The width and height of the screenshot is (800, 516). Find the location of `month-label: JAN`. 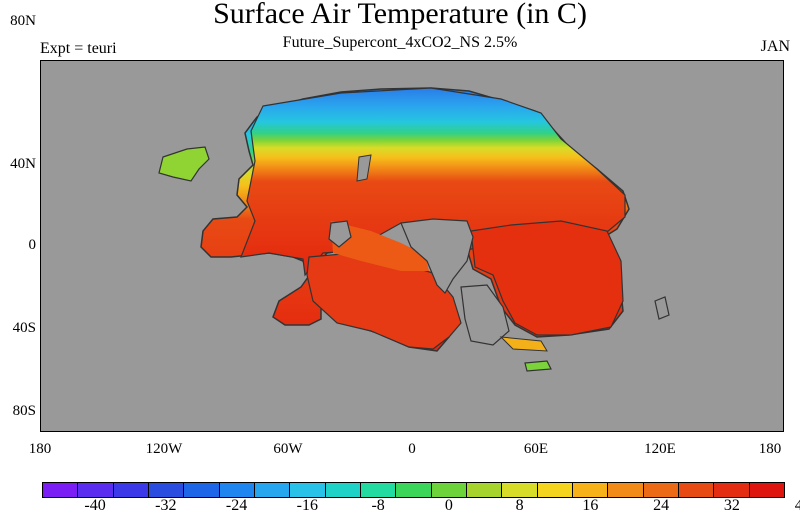

month-label: JAN is located at coordinates (775, 46).